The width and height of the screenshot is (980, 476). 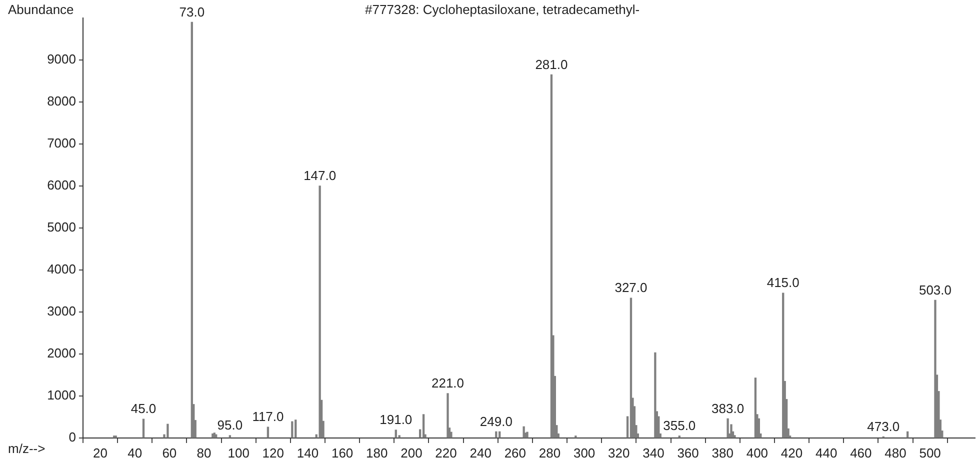 I want to click on x-tick-label: 380, so click(x=723, y=452).